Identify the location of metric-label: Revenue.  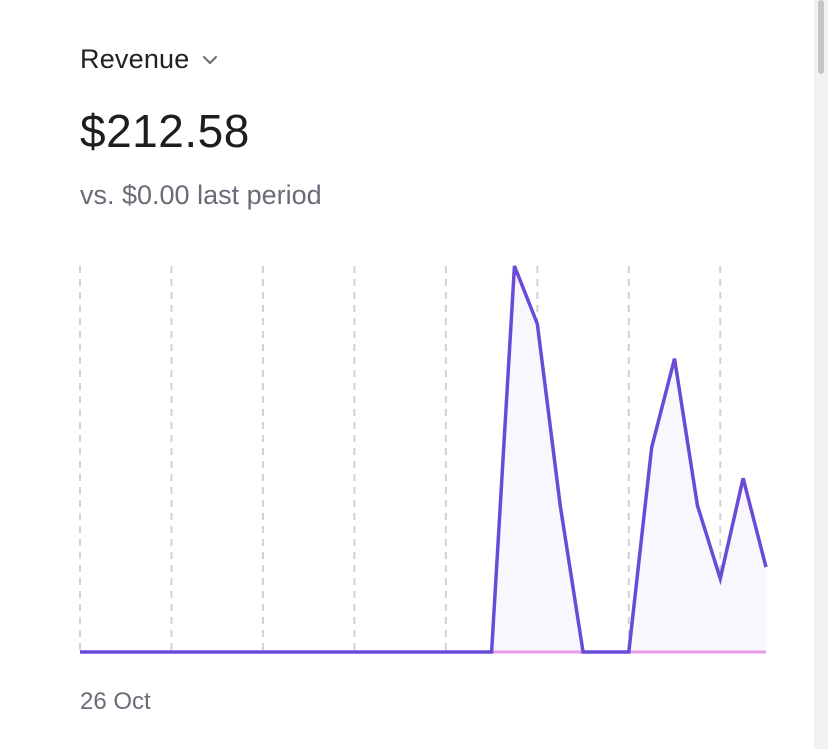
(135, 59).